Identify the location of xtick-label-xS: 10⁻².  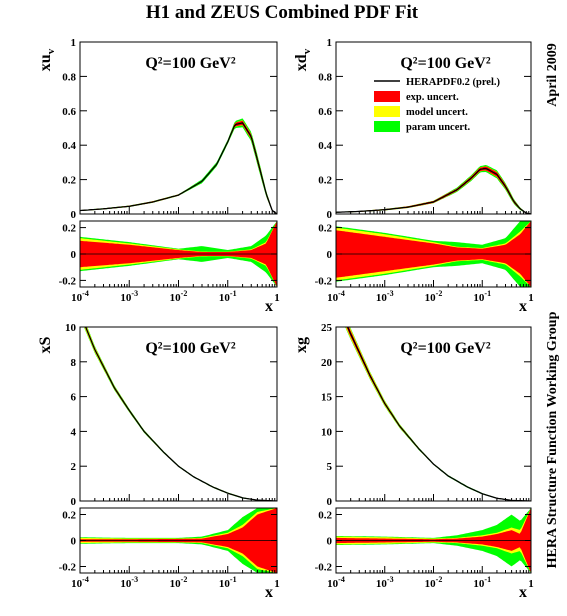
(179, 582).